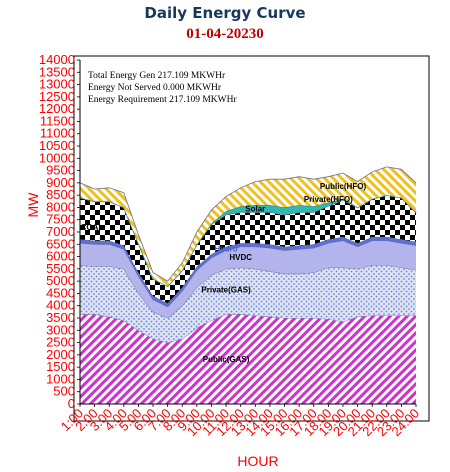 Image resolution: width=450 pixels, height=472 pixels. What do you see at coordinates (57, 157) in the screenshot?
I see `y-tick-label: 10000` at bounding box center [57, 157].